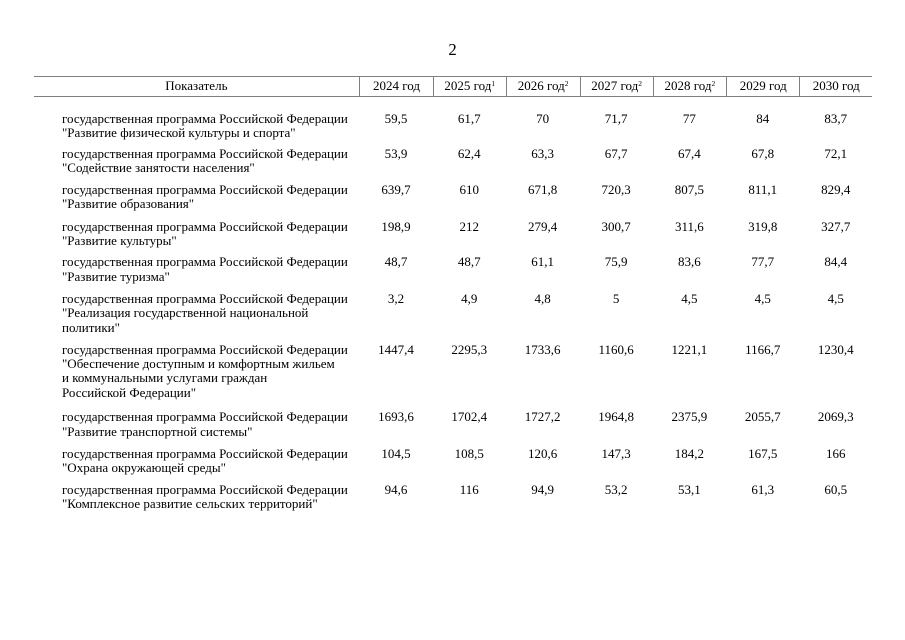 The width and height of the screenshot is (905, 640). I want to click on column-header-year-2029: 2029 год, so click(762, 86).